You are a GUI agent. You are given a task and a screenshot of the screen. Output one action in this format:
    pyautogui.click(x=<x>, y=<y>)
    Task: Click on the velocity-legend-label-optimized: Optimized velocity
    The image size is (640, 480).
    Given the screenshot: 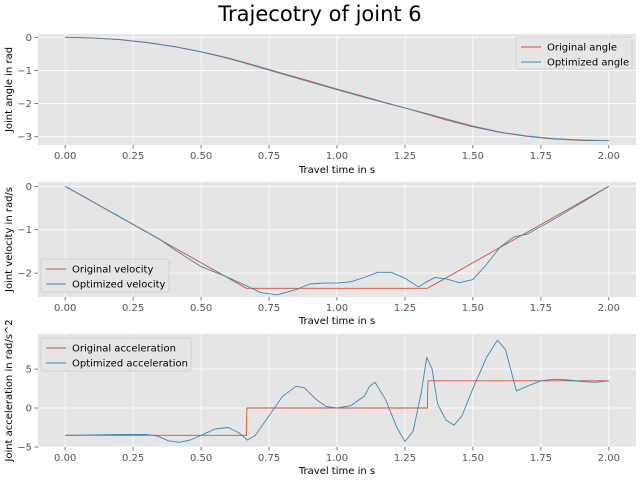 What is the action you would take?
    pyautogui.click(x=119, y=285)
    